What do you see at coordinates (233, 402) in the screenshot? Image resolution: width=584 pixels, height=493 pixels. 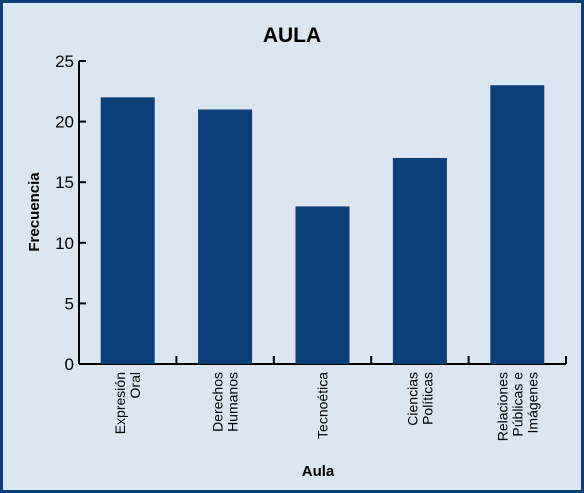 I see `x-tick-label-1-1: Humanos` at bounding box center [233, 402].